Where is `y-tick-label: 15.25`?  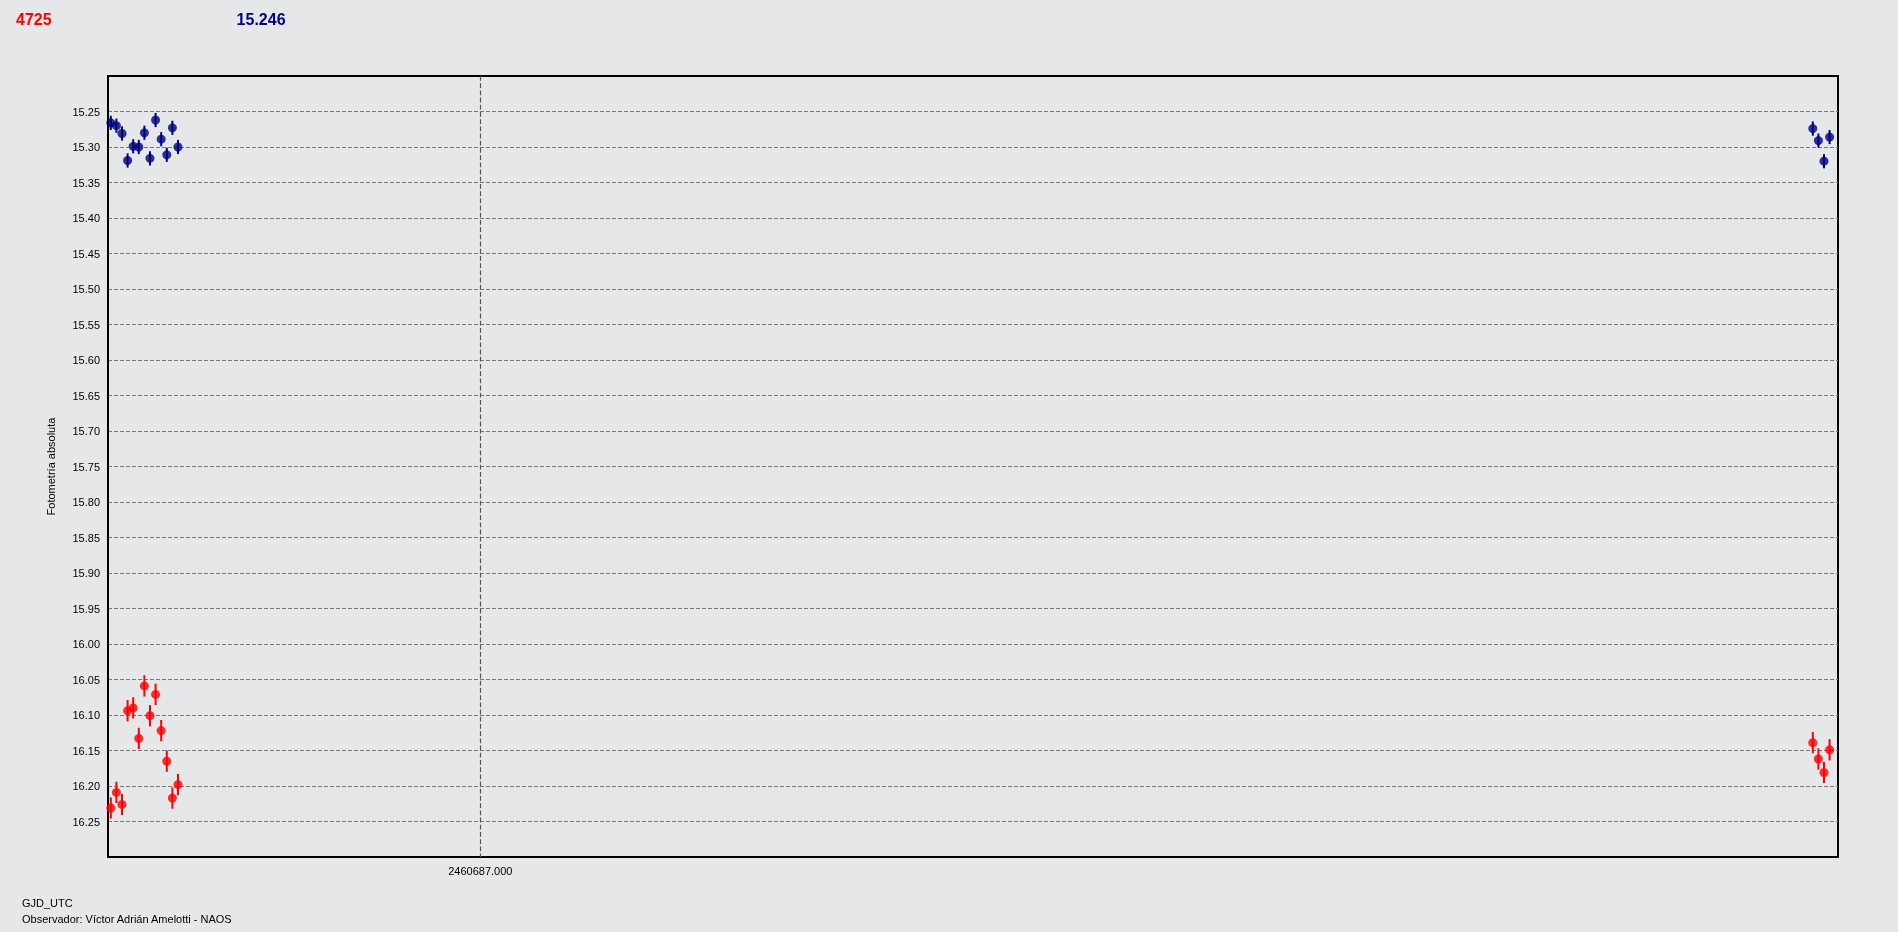
y-tick-label: 15.25 is located at coordinates (86, 111).